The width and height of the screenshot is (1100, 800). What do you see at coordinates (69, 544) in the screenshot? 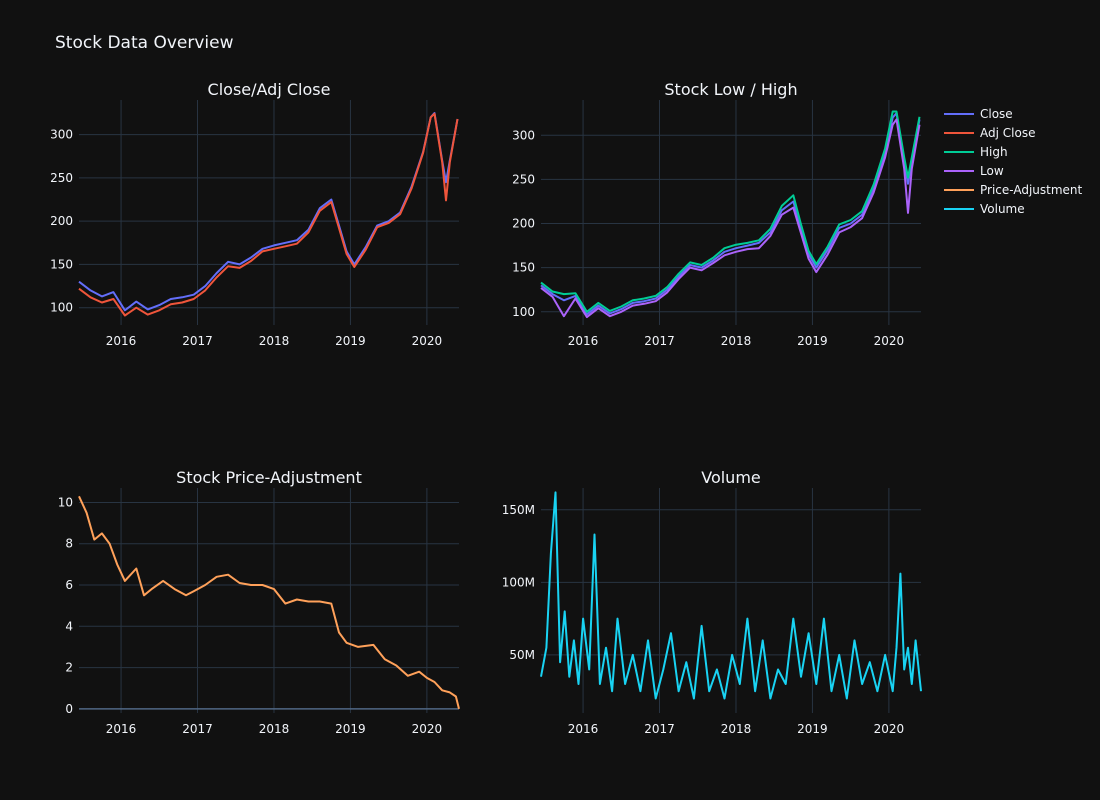
I see `y-tick-label: 8` at bounding box center [69, 544].